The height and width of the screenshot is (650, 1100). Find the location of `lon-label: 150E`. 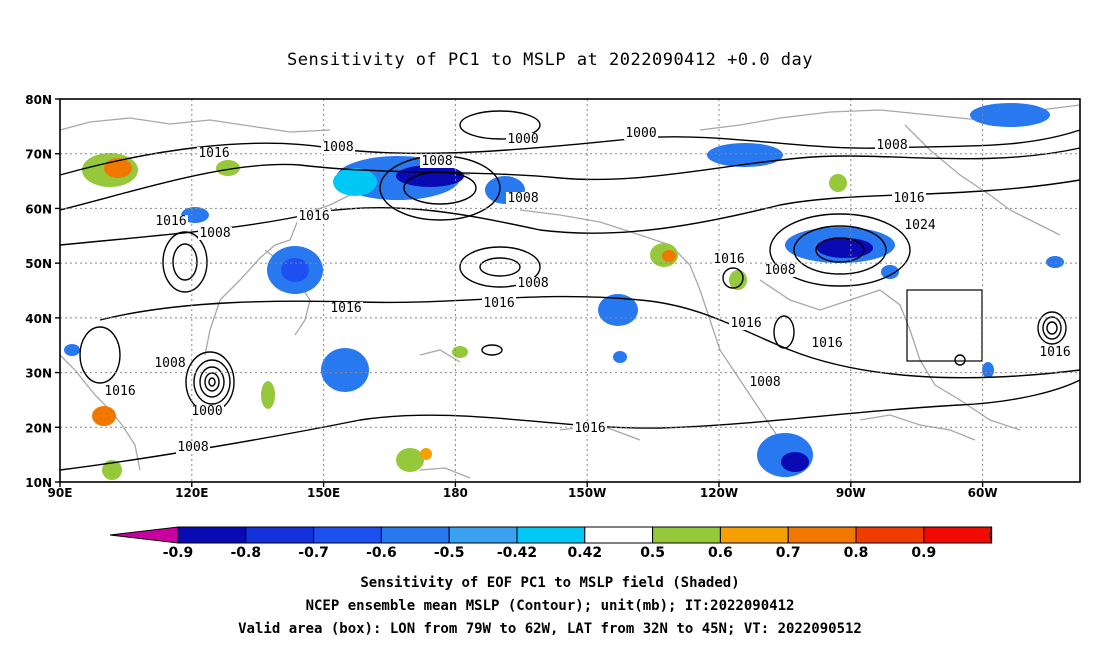

lon-label: 150E is located at coordinates (323, 493).